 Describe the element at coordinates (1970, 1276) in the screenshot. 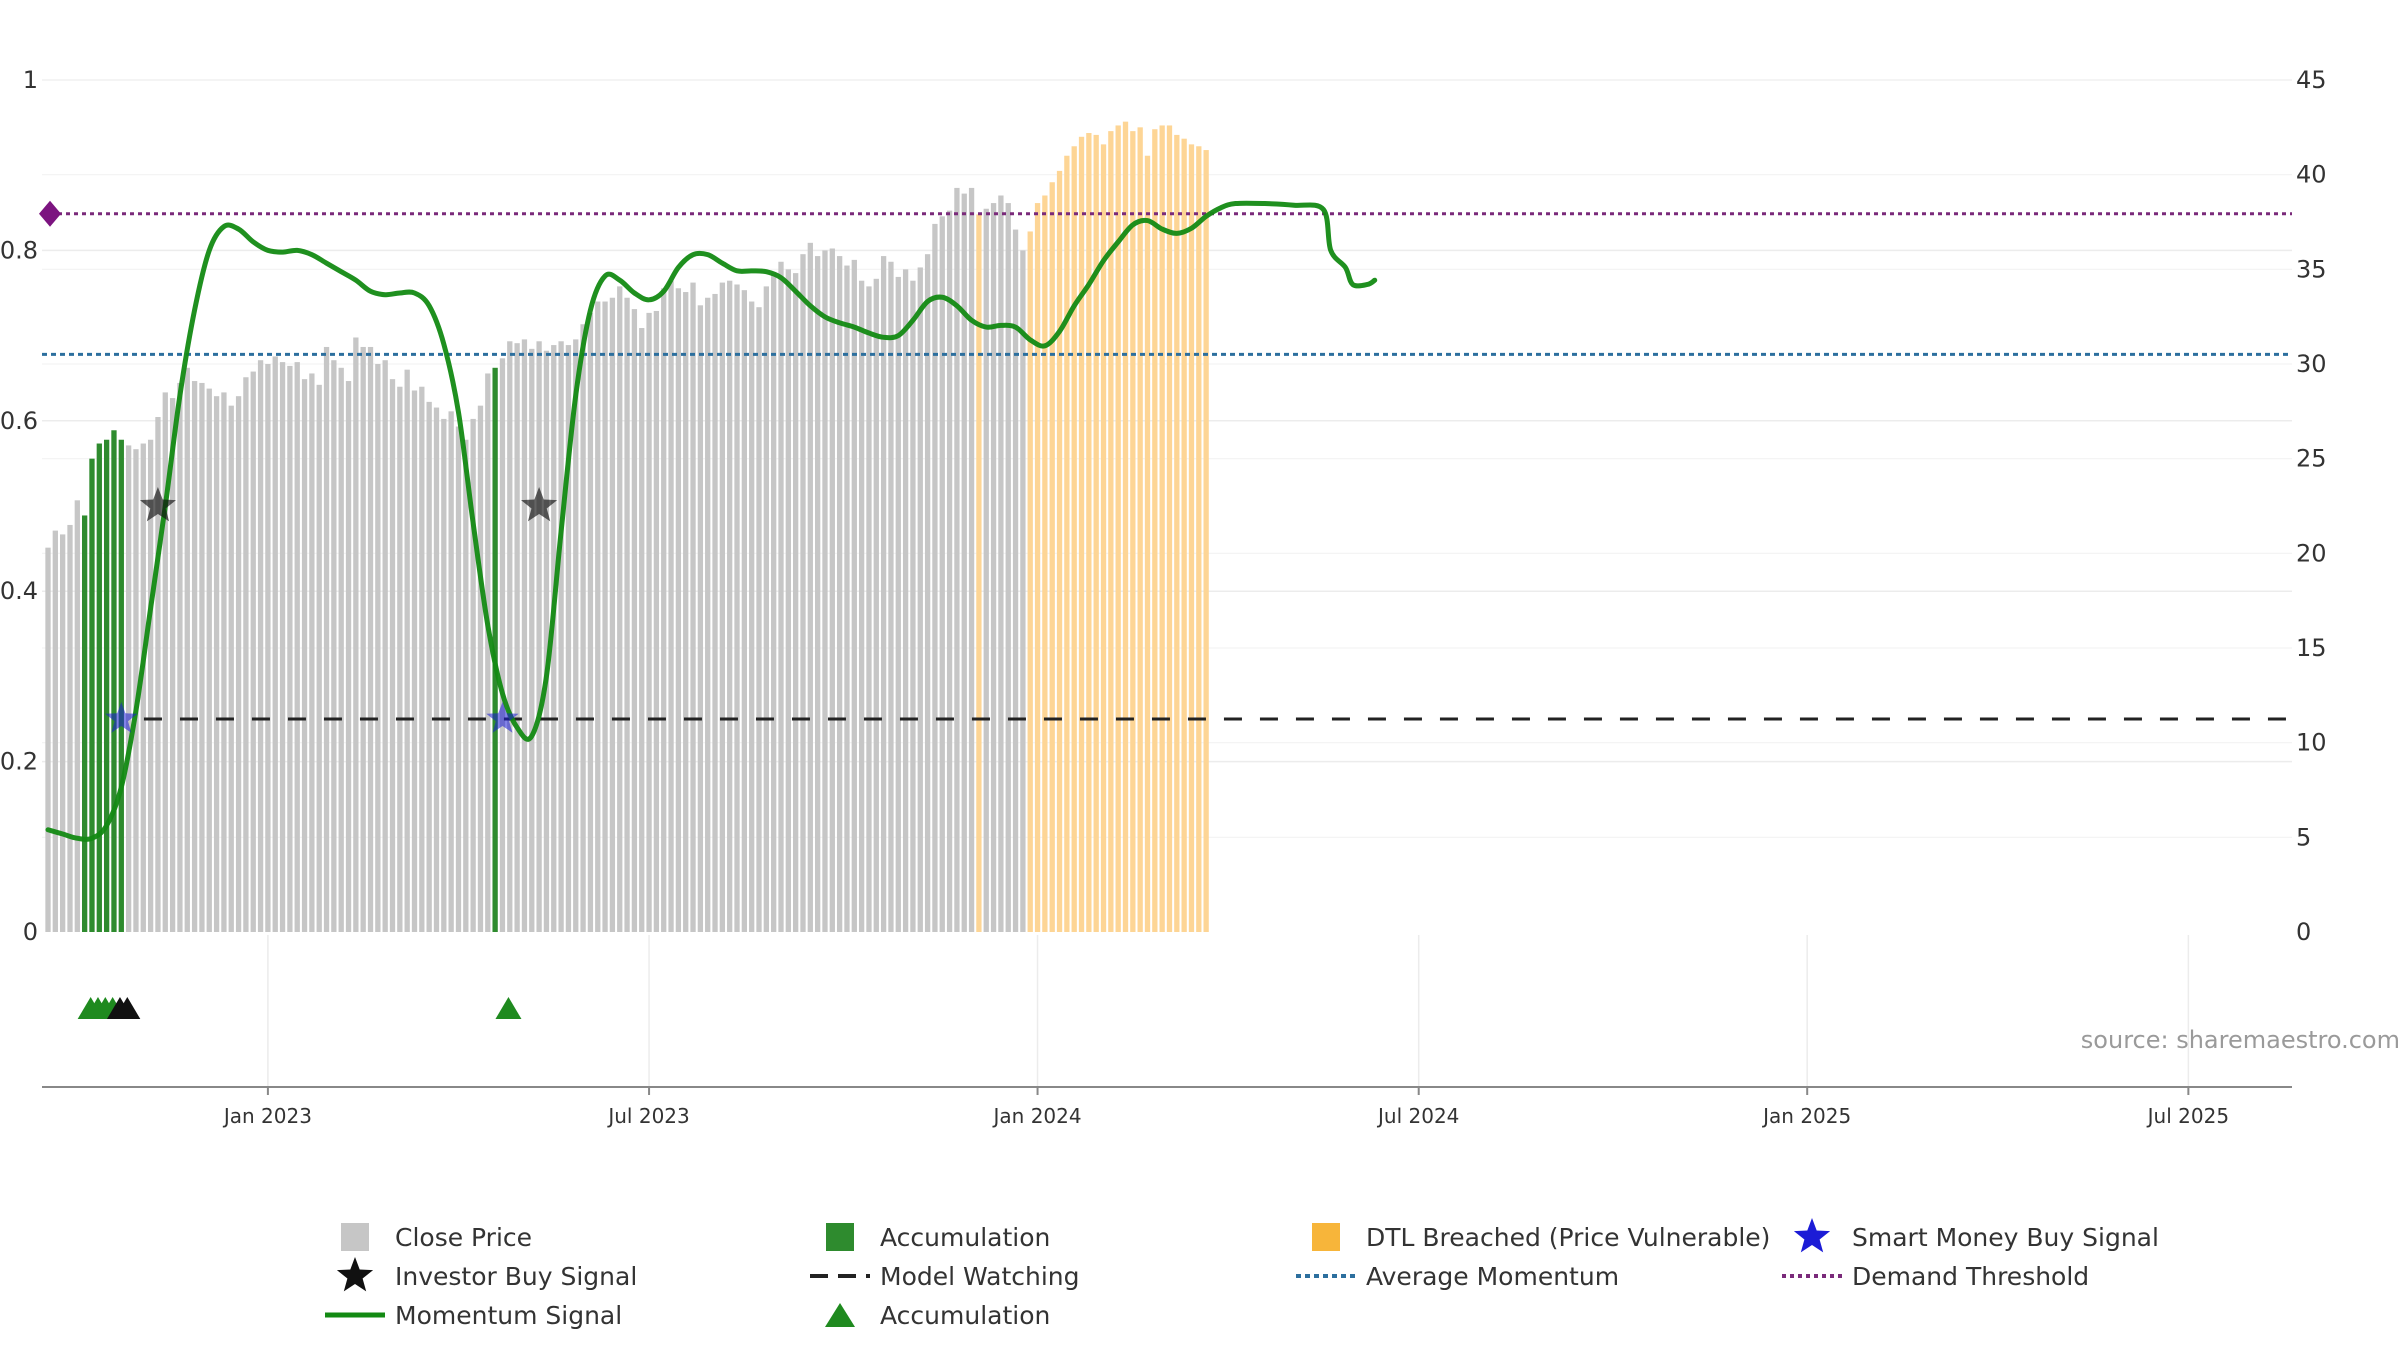

I see `legend-demand-threshold-label: Demand Threshold` at that location.